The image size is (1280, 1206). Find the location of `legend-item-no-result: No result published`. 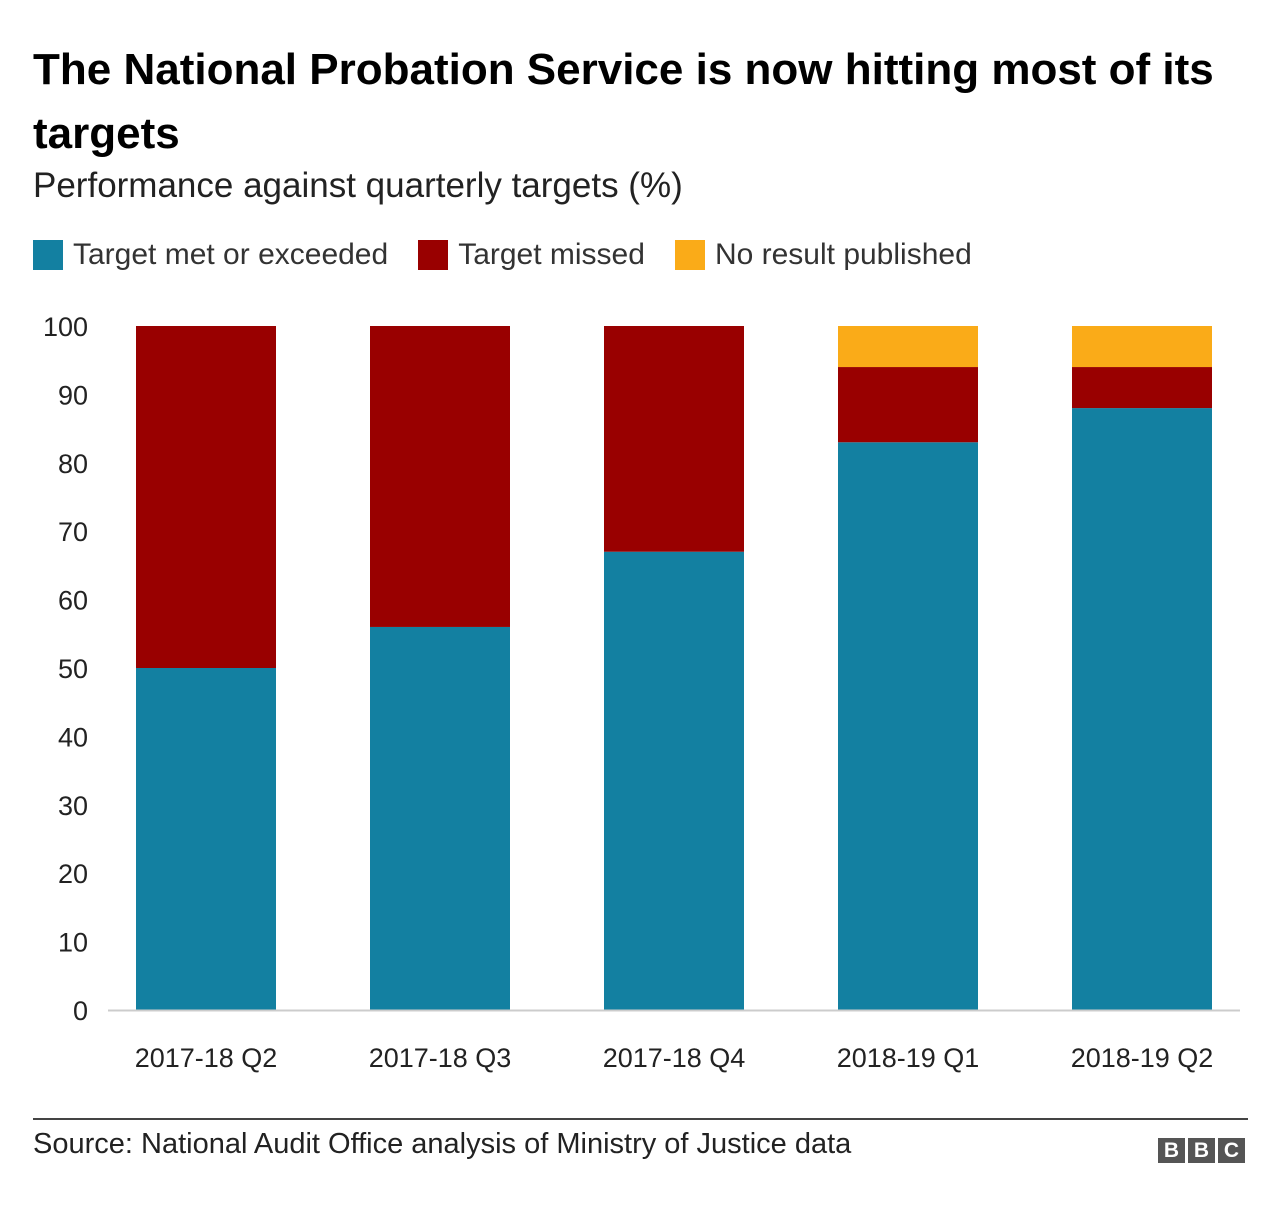

legend-item-no-result: No result published is located at coordinates (823, 255).